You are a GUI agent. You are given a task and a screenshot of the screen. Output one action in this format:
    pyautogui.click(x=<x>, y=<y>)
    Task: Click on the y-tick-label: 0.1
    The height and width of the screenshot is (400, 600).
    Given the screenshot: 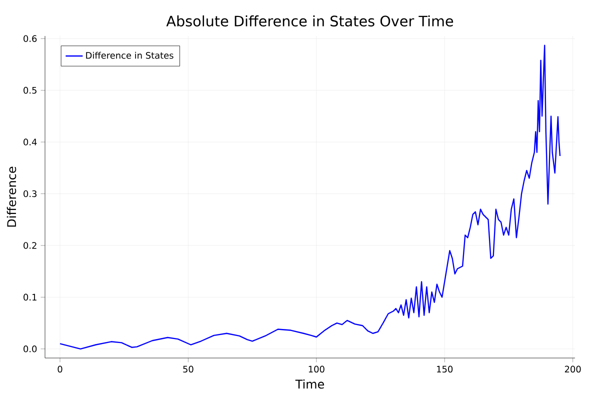 What is the action you would take?
    pyautogui.click(x=30, y=297)
    